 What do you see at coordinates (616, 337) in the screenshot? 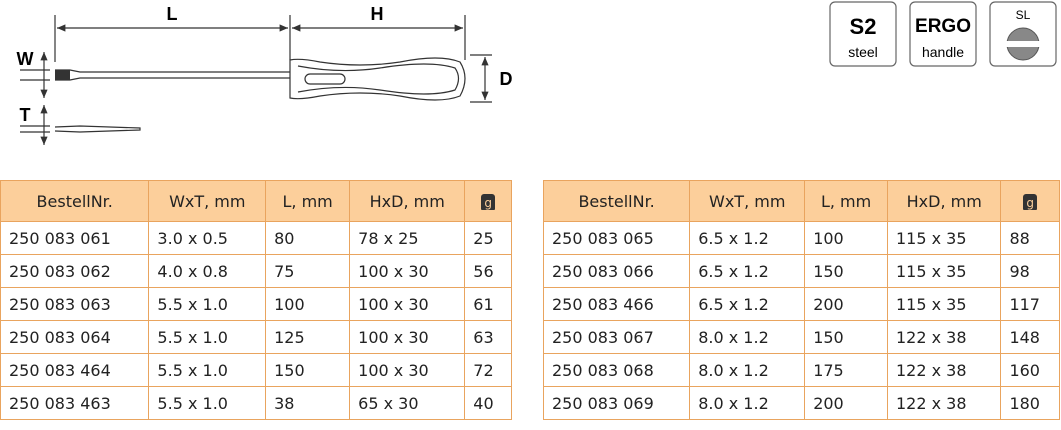
I see `table-cell: 250 083 067` at bounding box center [616, 337].